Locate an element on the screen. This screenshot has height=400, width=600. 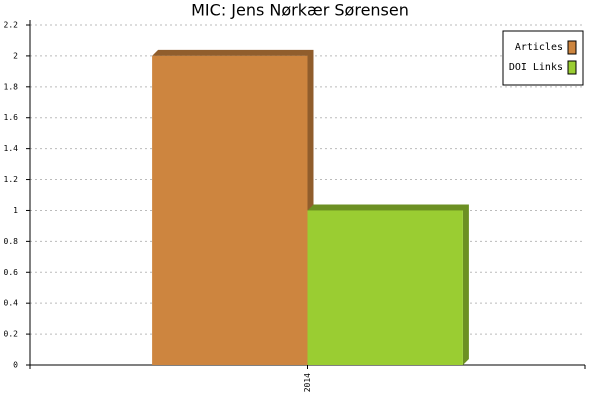
y-tick-label: 0.4 is located at coordinates (11, 303).